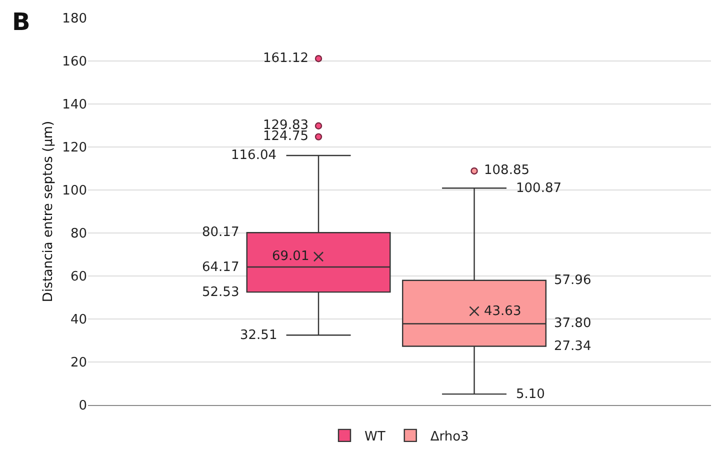 Image resolution: width=721 pixels, height=461 pixels. Describe the element at coordinates (573, 323) in the screenshot. I see `annotation: 37.80` at that location.